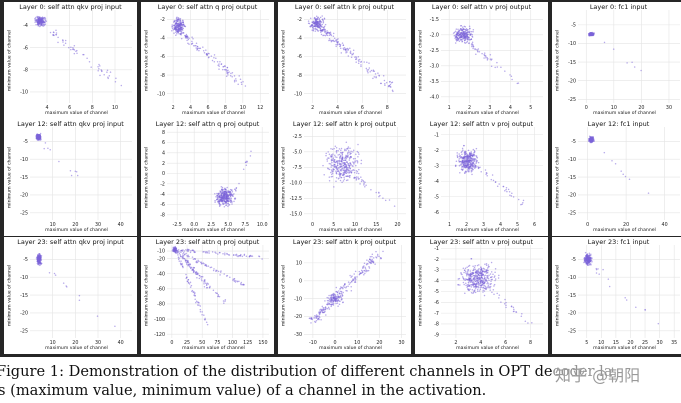  What do you see at coordinates (298, 317) in the screenshot?
I see `y-tick-label: -20` at bounding box center [298, 317].